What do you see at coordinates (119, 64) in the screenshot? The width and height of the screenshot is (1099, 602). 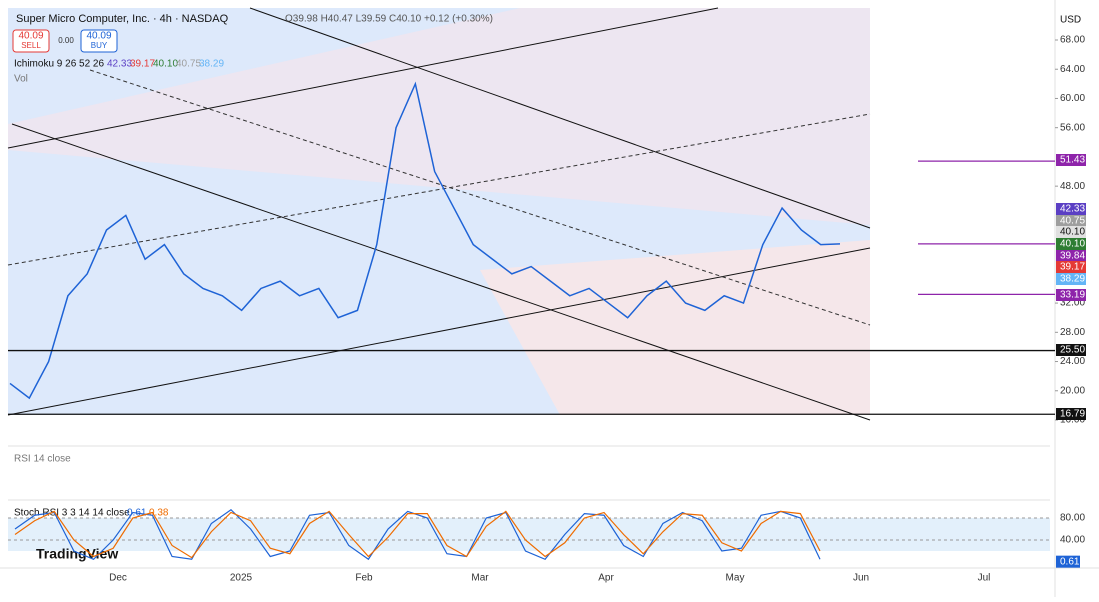 I see `ichimoku-value: 42.33` at bounding box center [119, 64].